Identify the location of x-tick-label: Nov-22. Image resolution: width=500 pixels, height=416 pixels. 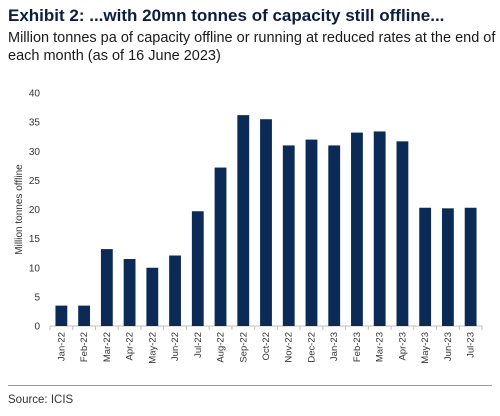
(289, 347).